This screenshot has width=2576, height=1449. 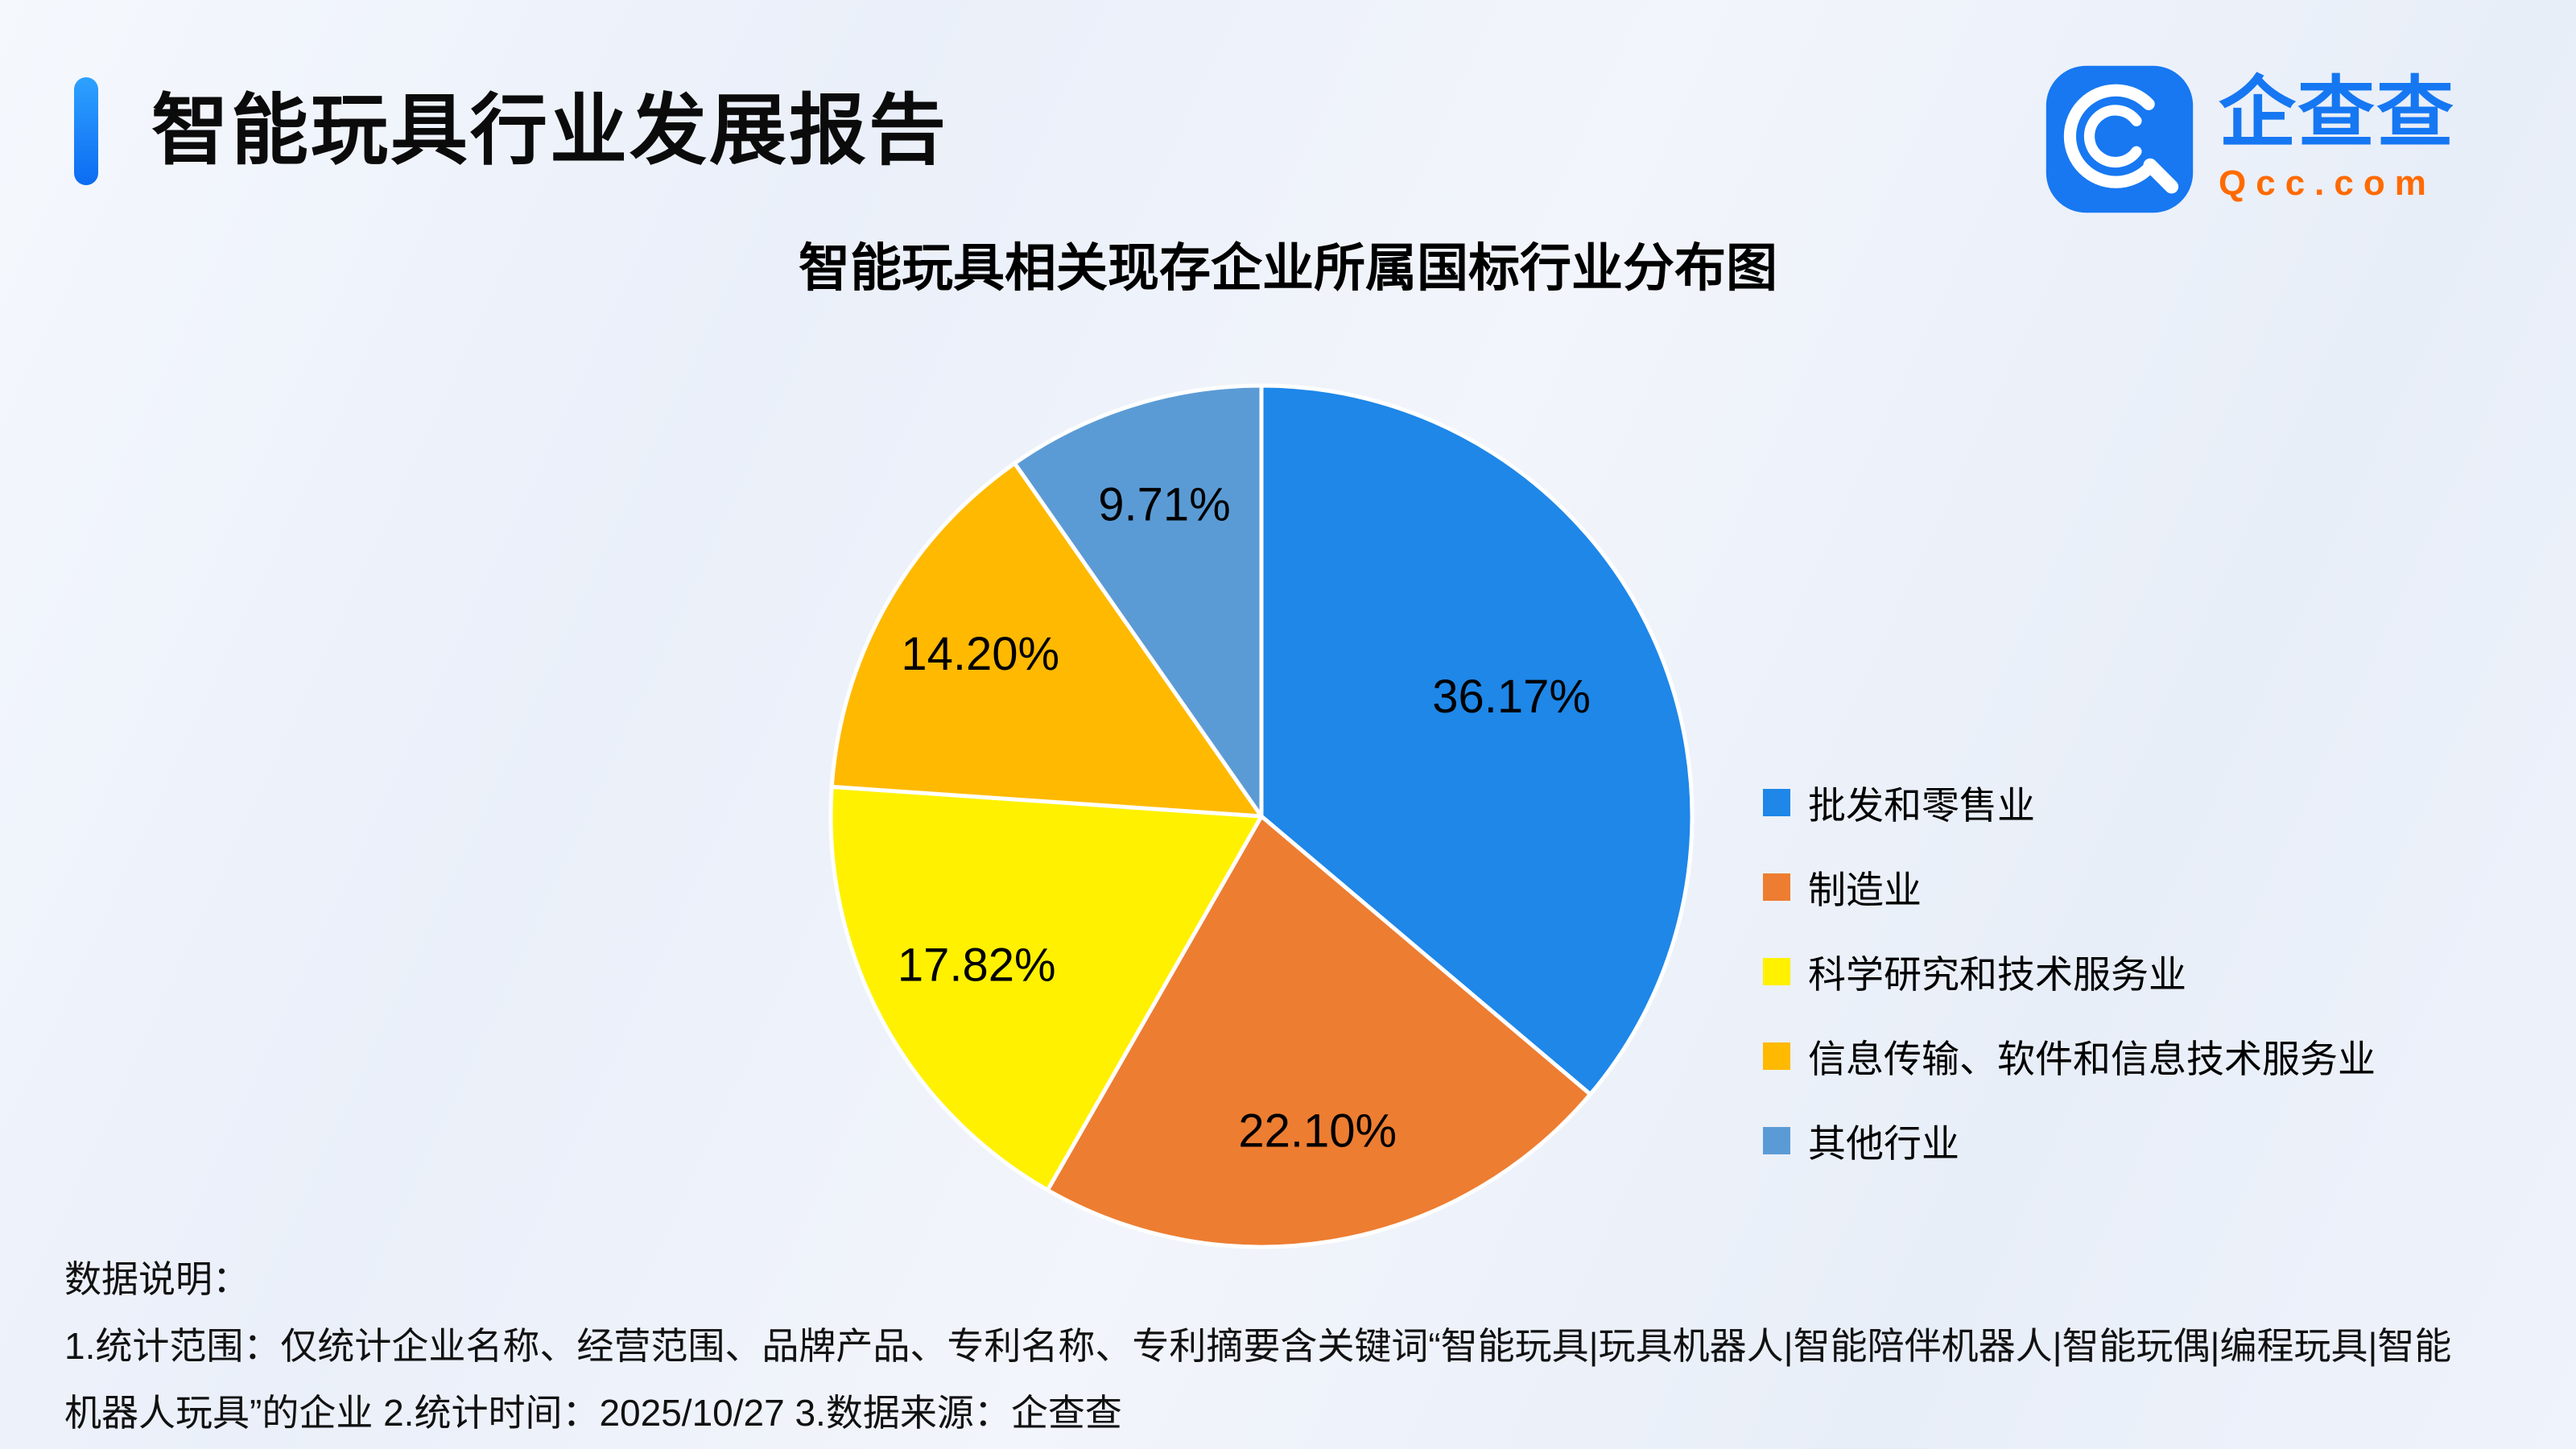 I want to click on legend-item: 科学研究和技术服务业, so click(x=2069, y=971).